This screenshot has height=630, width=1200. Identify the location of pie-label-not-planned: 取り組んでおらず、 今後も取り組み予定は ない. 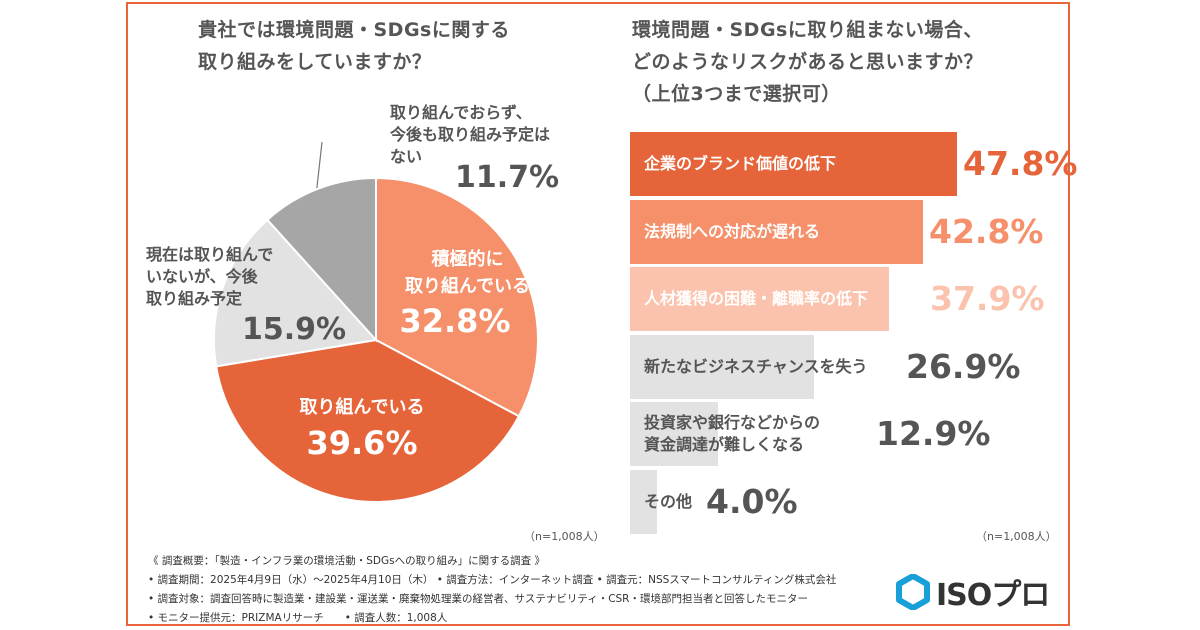
(470, 134).